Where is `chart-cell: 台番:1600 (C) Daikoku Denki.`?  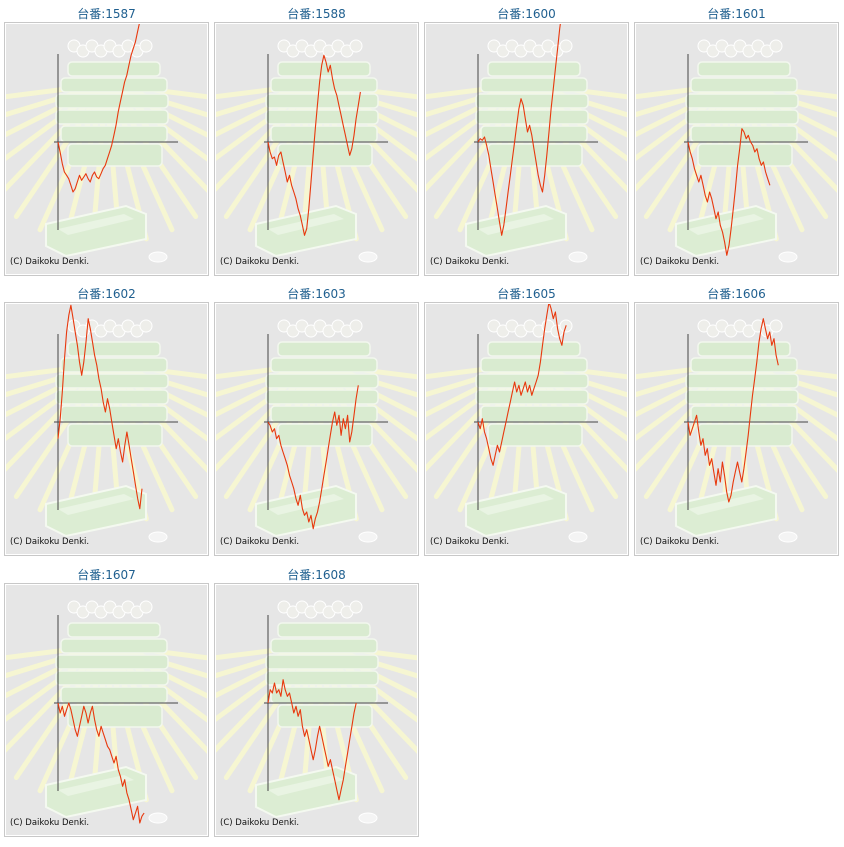
chart-cell: 台番:1600 (C) Daikoku Denki. is located at coordinates (526, 138).